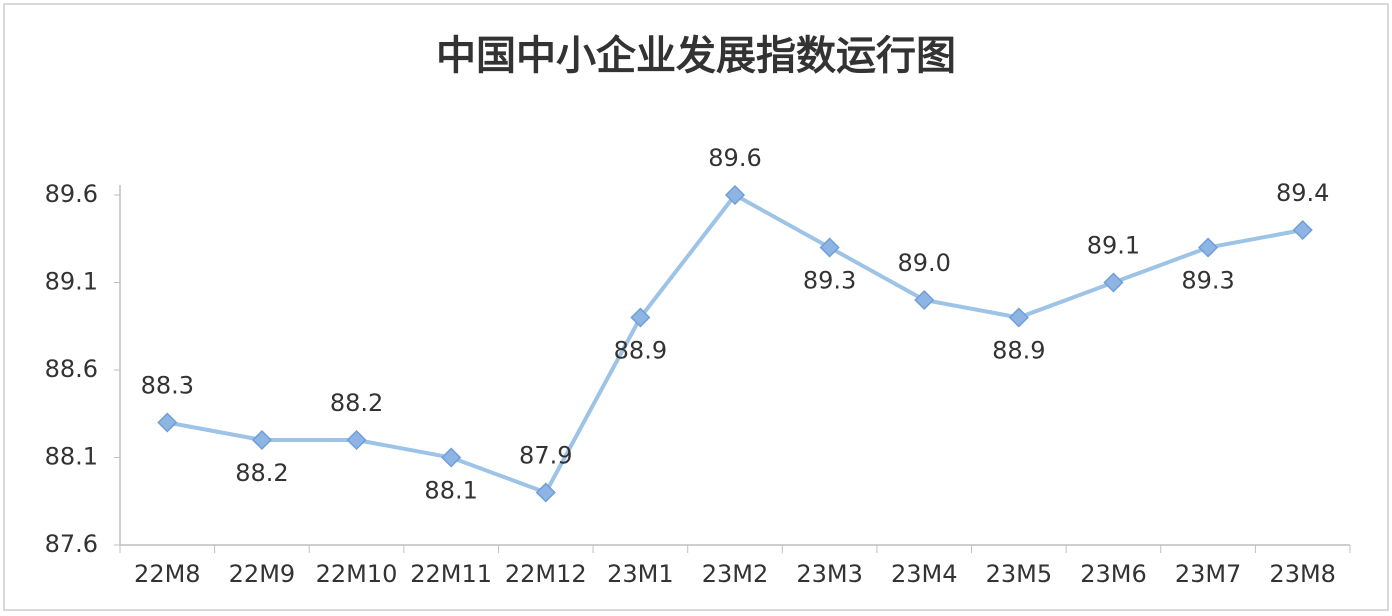  Describe the element at coordinates (924, 574) in the screenshot. I see `x-tick-label: 23M4` at that location.